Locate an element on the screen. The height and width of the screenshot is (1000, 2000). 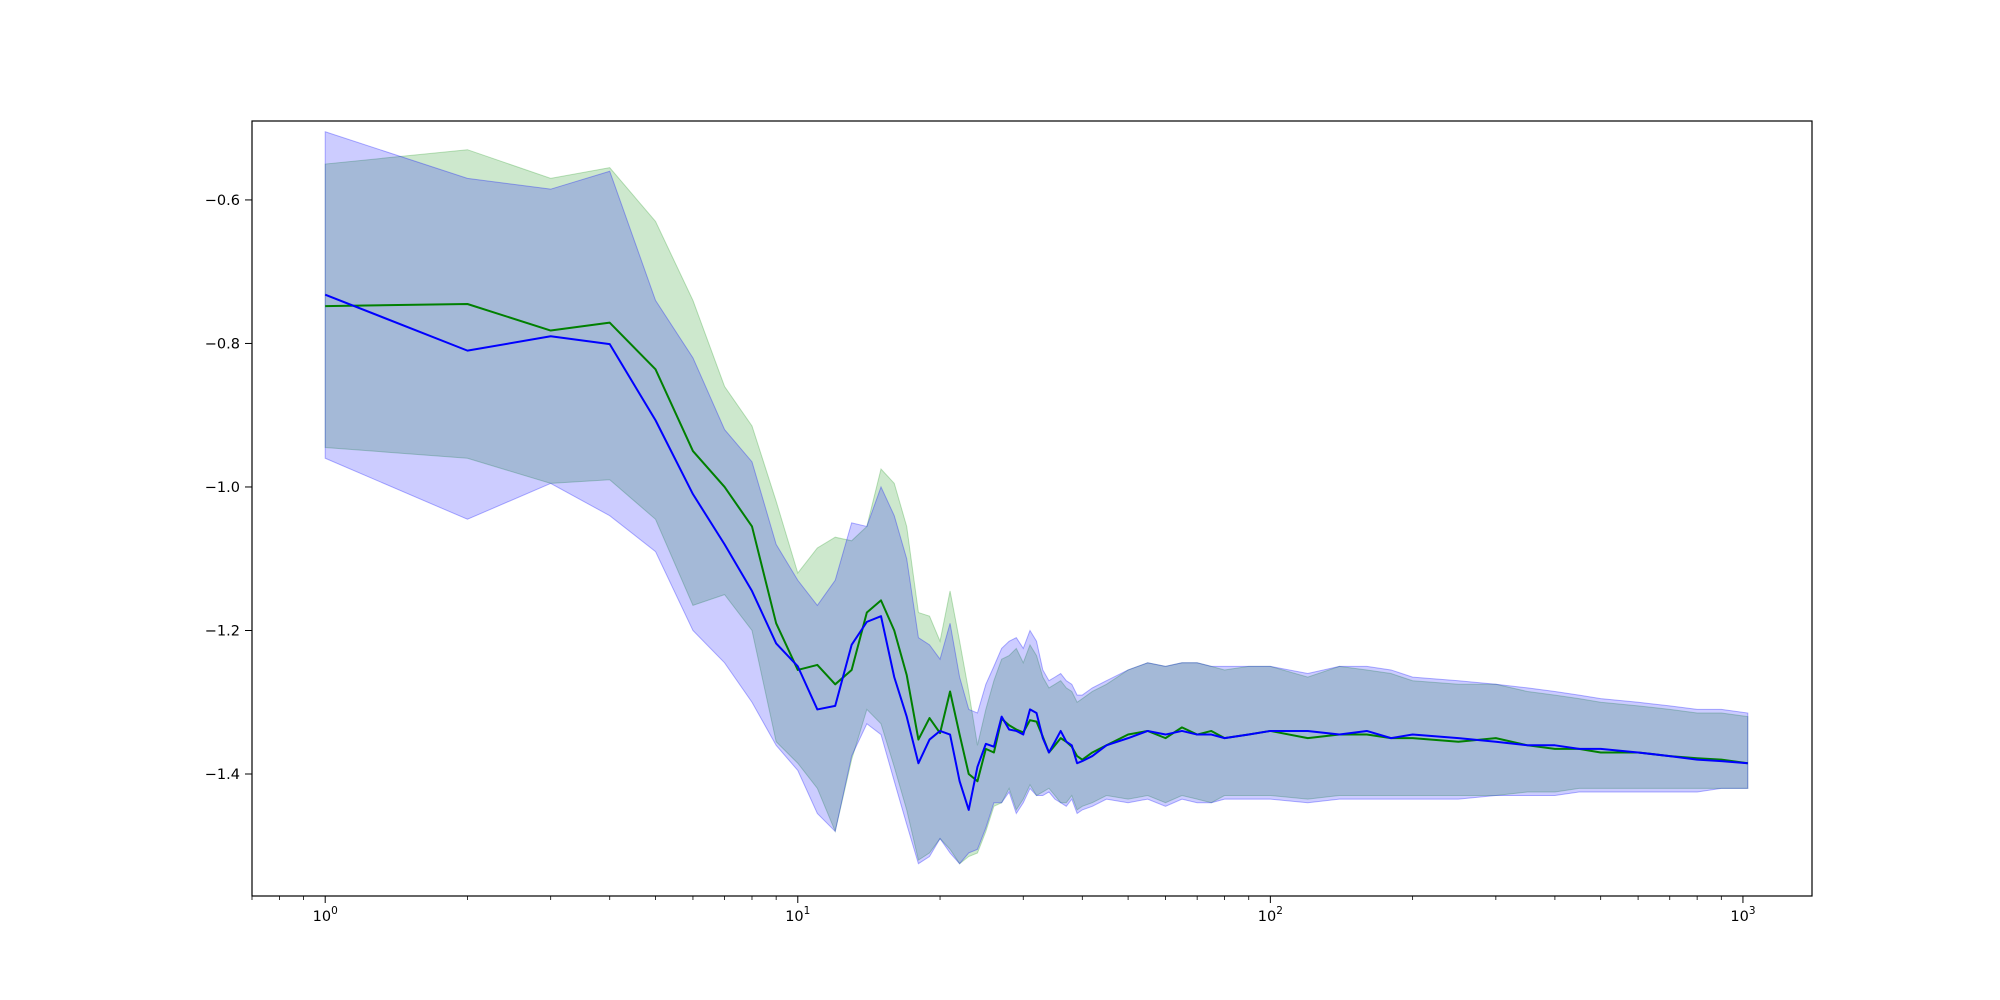
y-tick-label: −1.0 is located at coordinates (222, 488).